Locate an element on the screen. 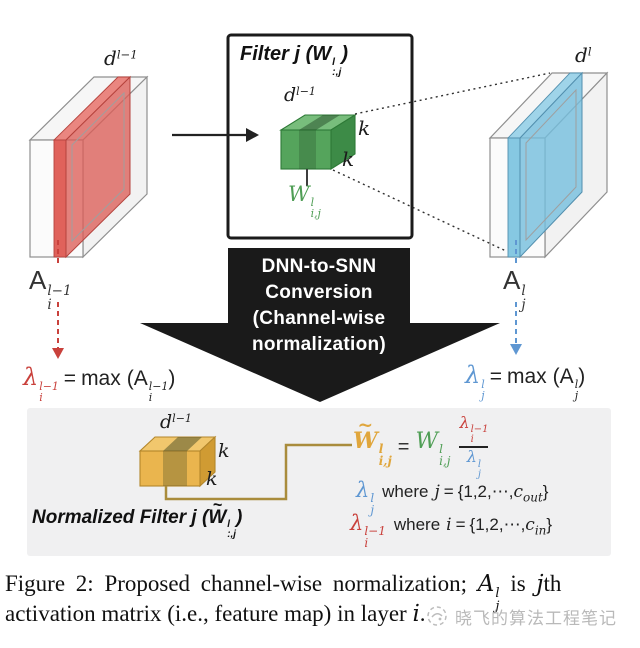  red-slab-front-face is located at coordinates (60, 198).